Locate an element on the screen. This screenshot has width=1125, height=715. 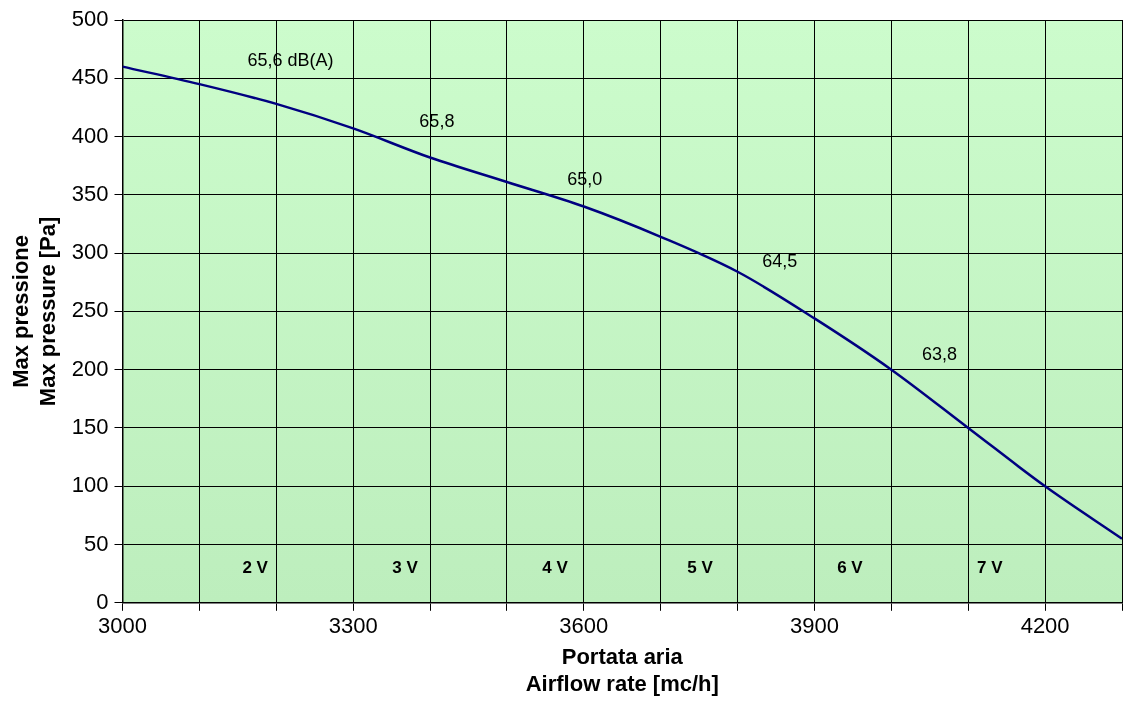
annotation: 5 V is located at coordinates (700, 567).